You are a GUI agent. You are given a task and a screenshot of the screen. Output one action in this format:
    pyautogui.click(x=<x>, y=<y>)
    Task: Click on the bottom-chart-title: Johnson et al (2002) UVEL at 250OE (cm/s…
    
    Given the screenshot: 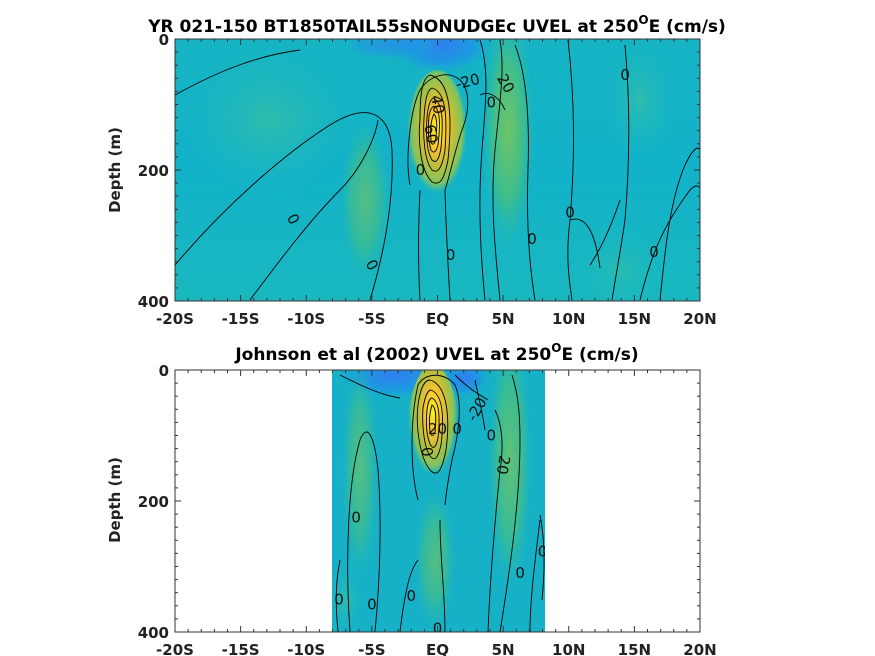 What is the action you would take?
    pyautogui.click(x=436, y=353)
    